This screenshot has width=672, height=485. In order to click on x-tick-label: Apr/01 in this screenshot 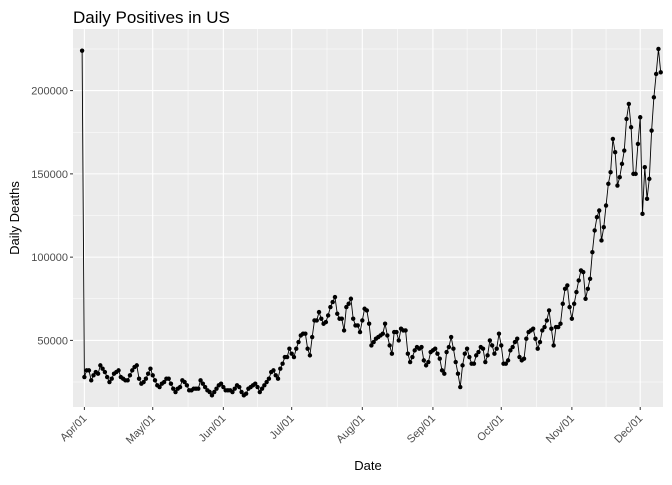, I will do `click(73, 428)`.